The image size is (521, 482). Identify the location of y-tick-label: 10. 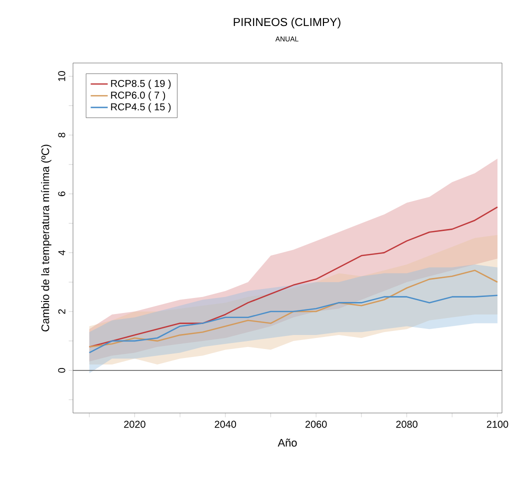
(62, 76).